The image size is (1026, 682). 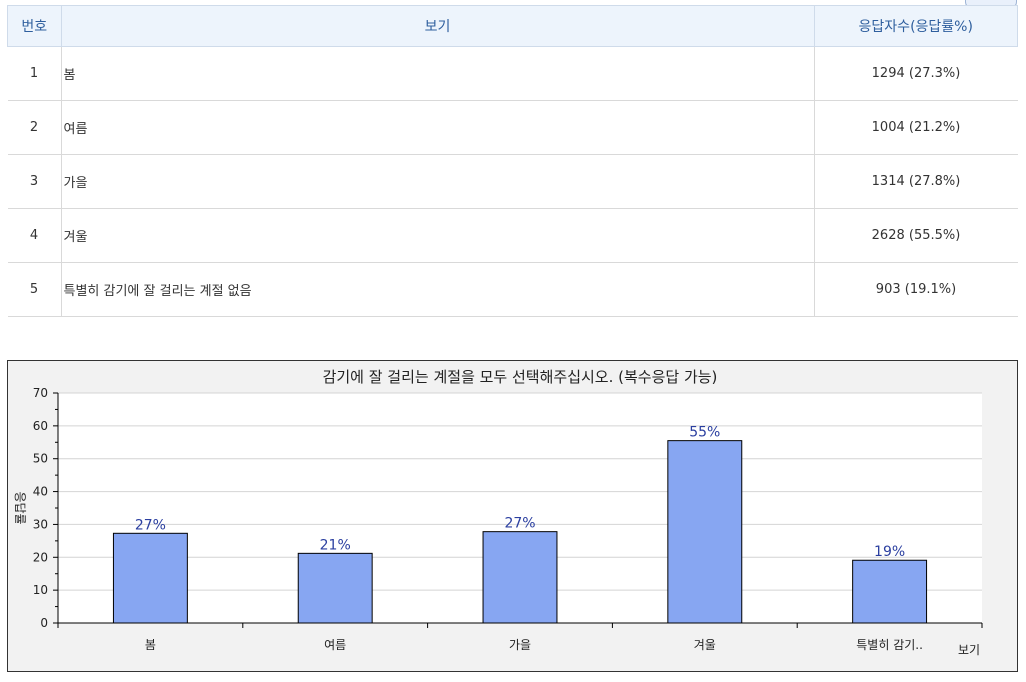 What do you see at coordinates (34, 289) in the screenshot?
I see `row-num: 5` at bounding box center [34, 289].